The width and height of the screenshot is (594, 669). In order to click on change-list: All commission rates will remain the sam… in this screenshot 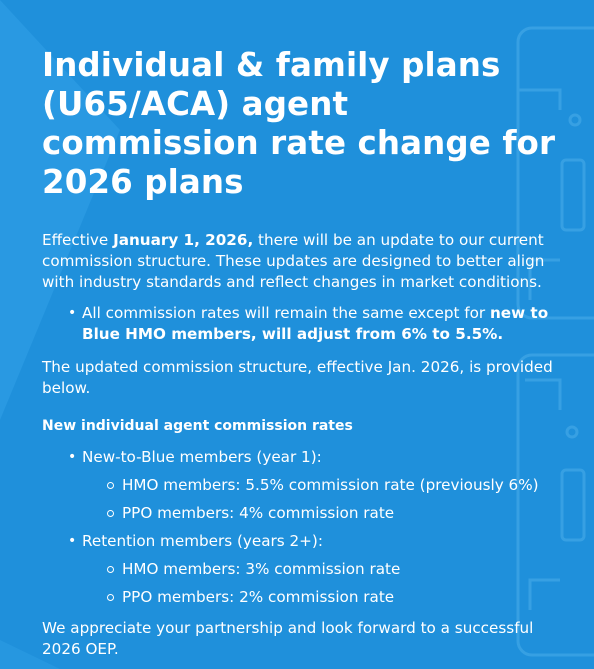, I will do `click(307, 324)`.